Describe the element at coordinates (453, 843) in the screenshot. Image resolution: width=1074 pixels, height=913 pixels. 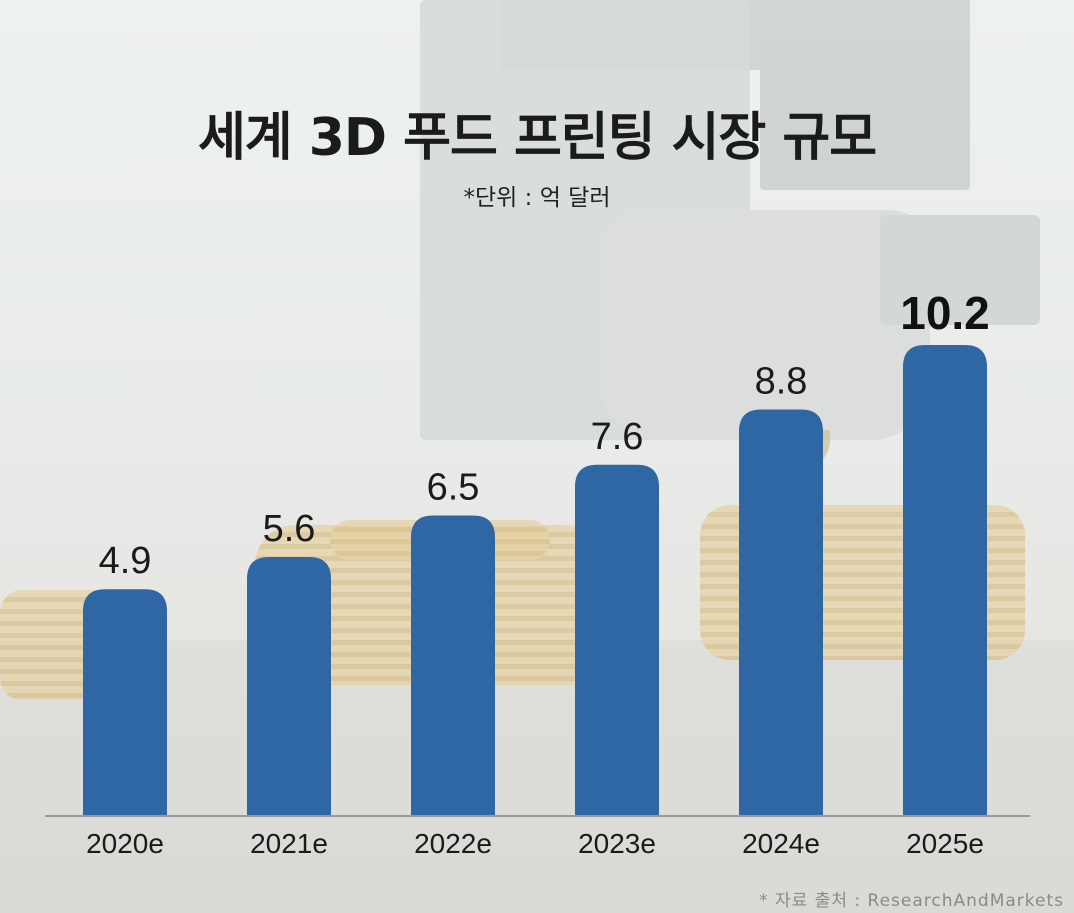
I see `x-tick-label: 2022e` at that location.